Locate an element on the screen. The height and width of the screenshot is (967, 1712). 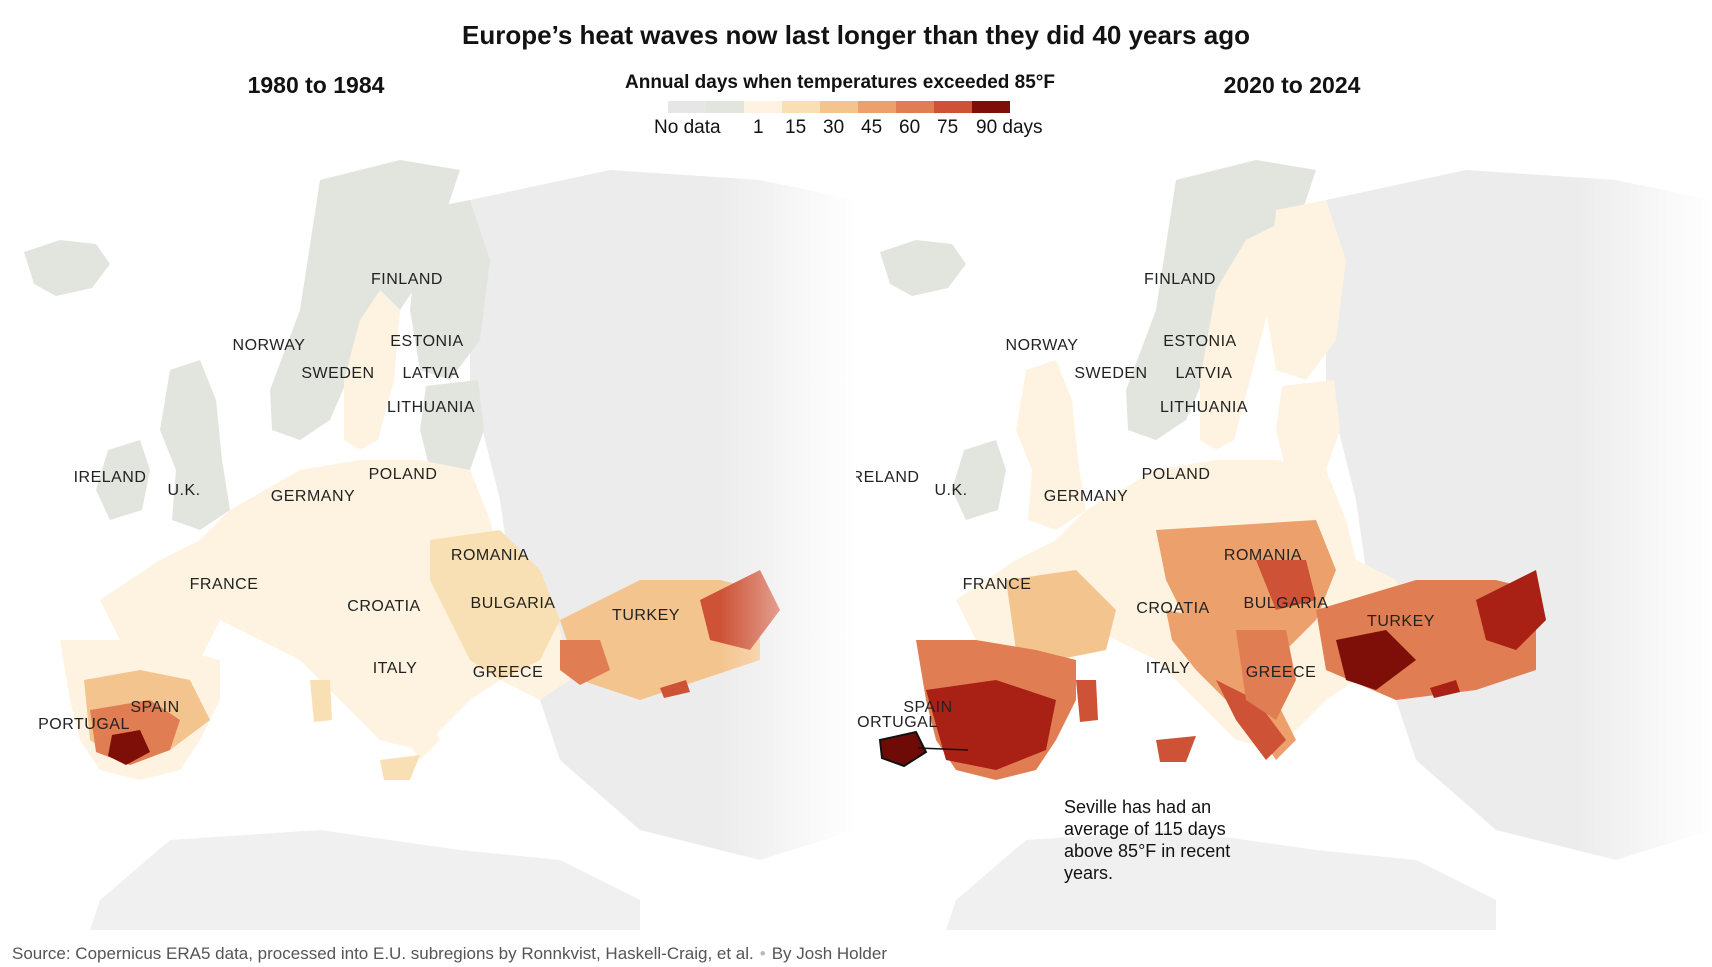
sweden-north is located at coordinates (395, 270).